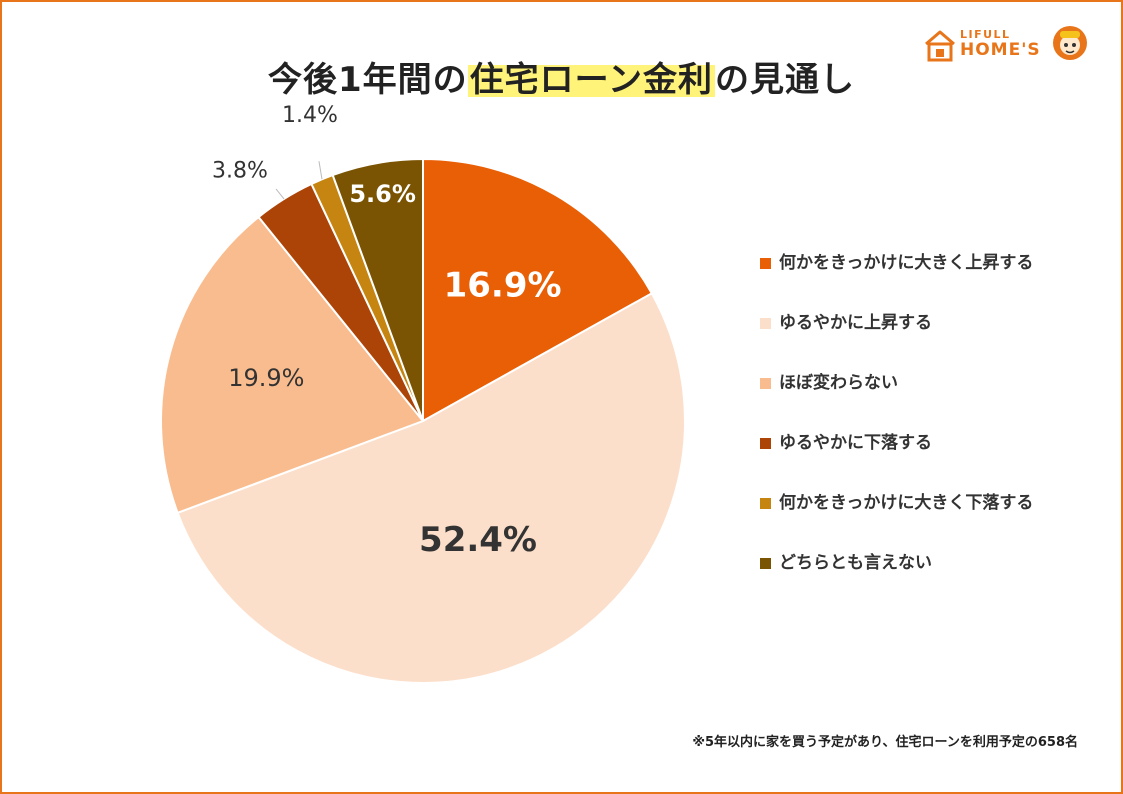 This screenshot has width=1123, height=794. I want to click on legend-label: 何かをきっかけに大きく下落する, so click(906, 503).